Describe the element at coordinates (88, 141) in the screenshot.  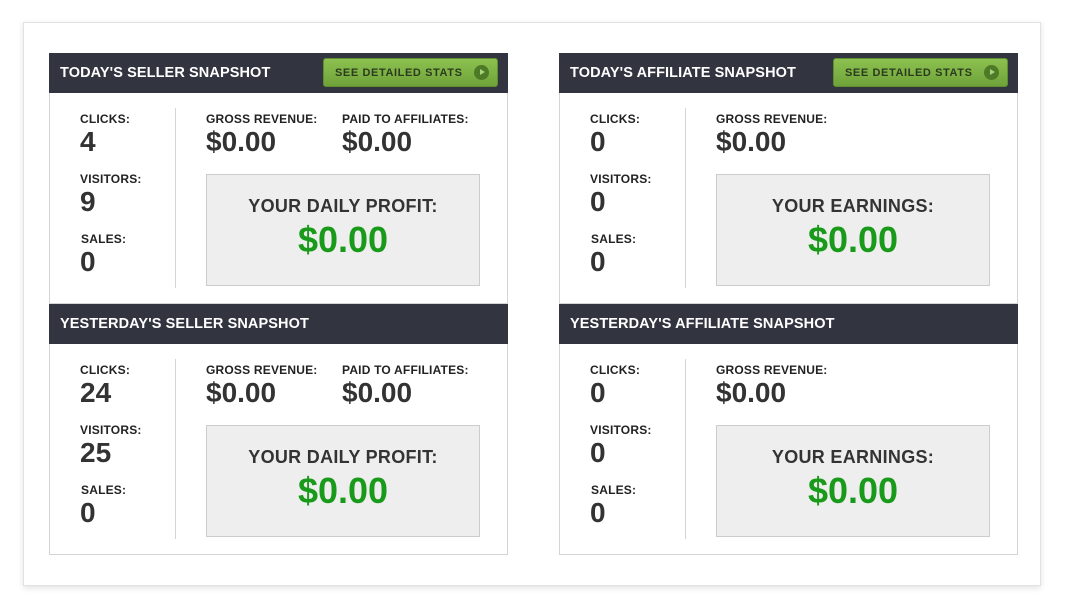
I see `clicks-value: 4` at that location.